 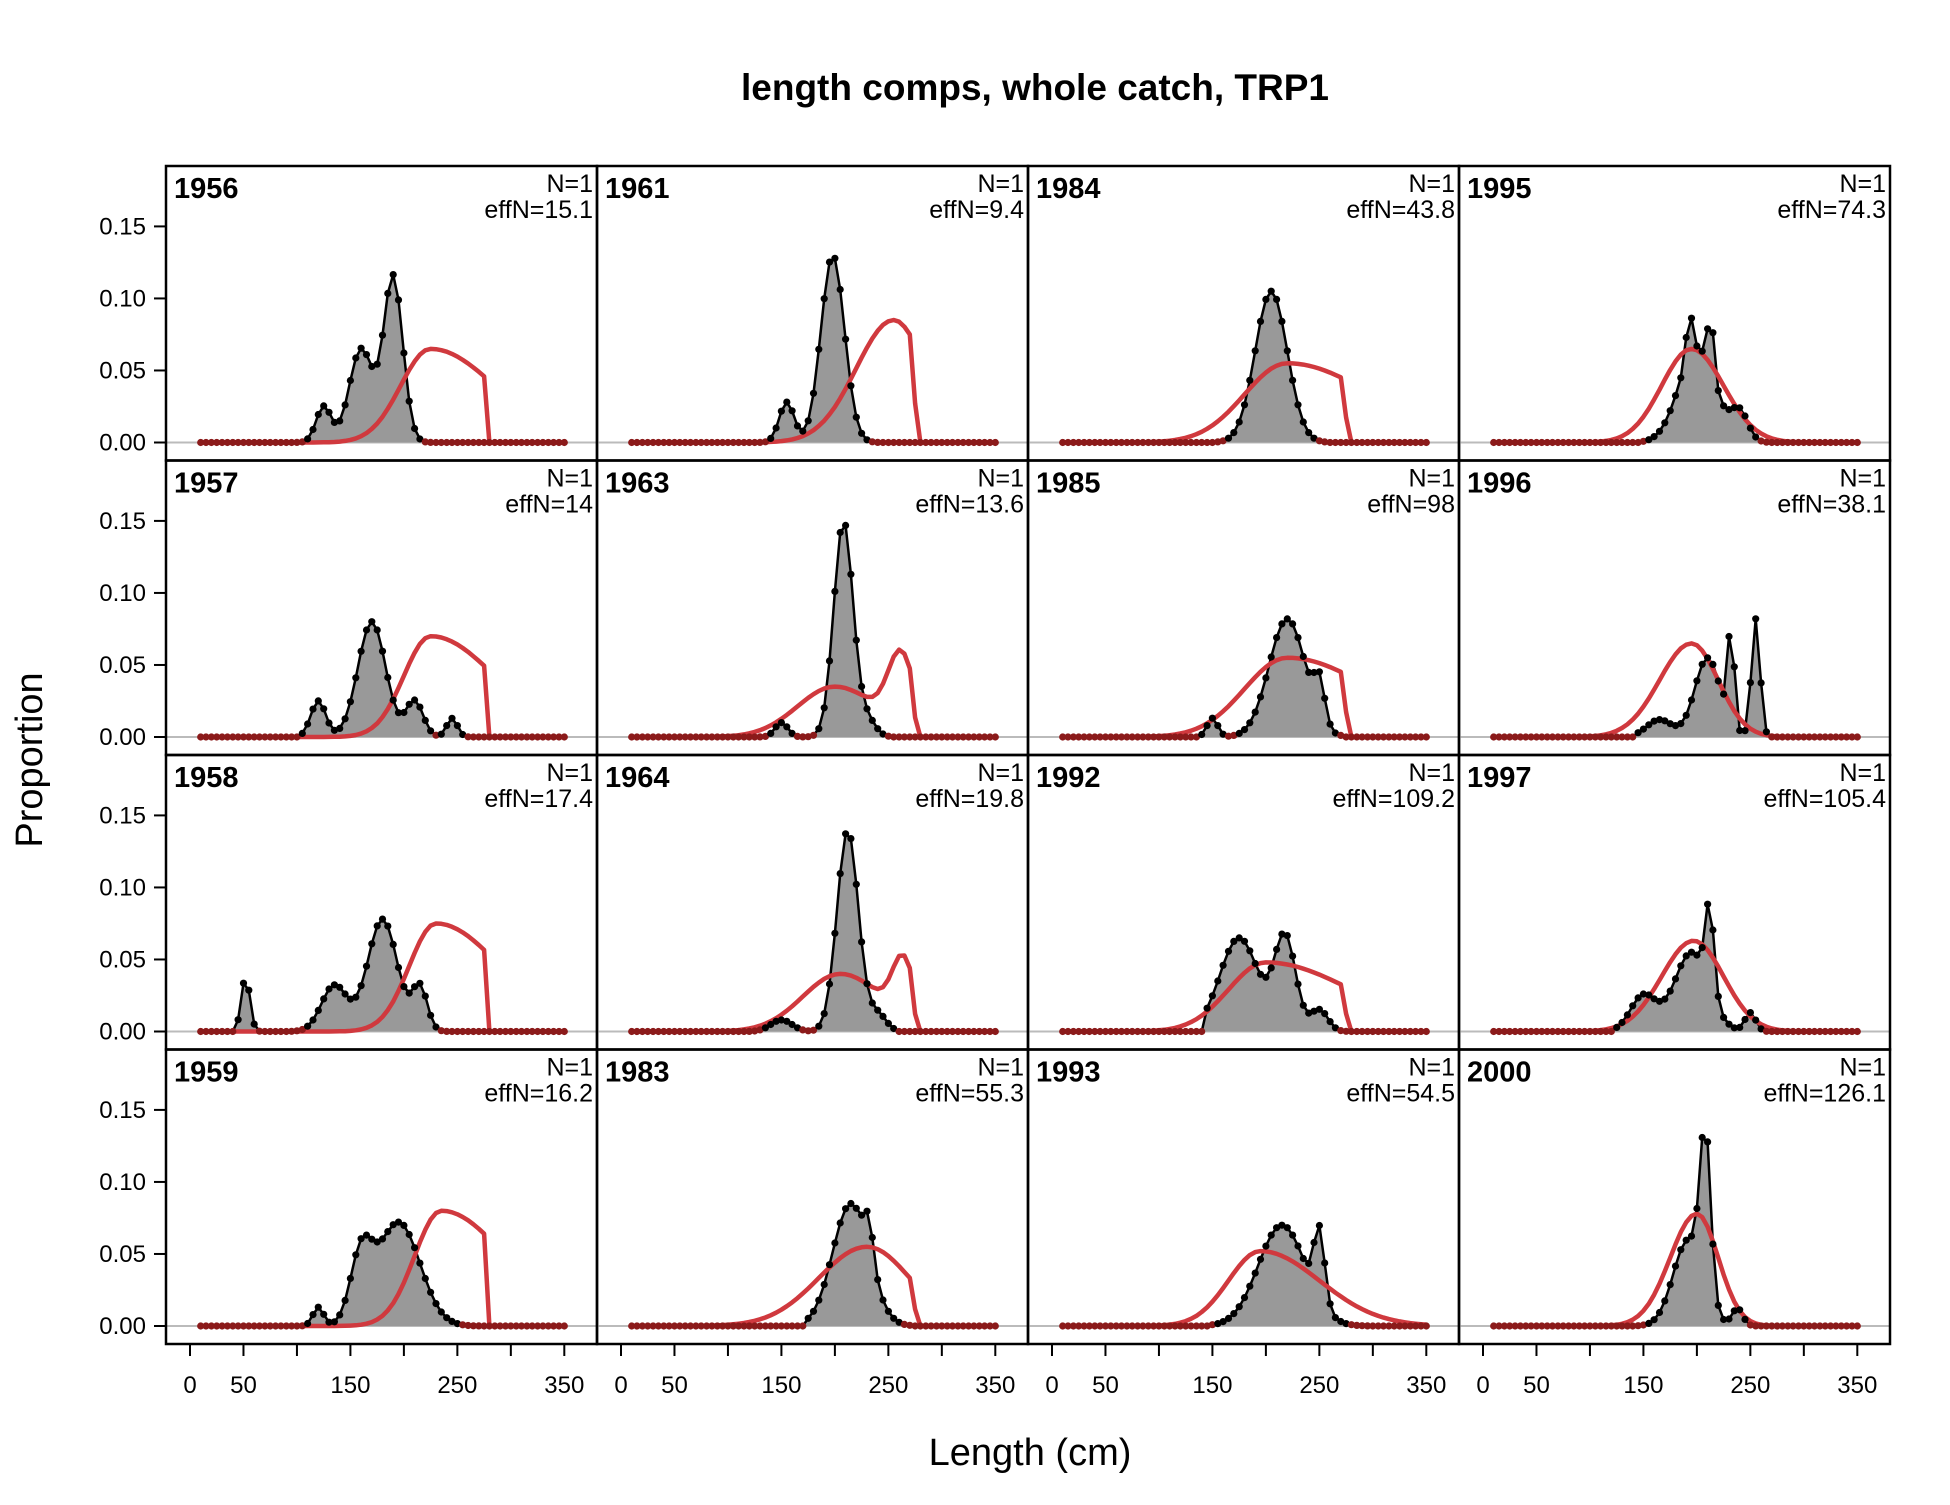 What do you see at coordinates (813, 1264) in the screenshot?
I see `observed-line` at bounding box center [813, 1264].